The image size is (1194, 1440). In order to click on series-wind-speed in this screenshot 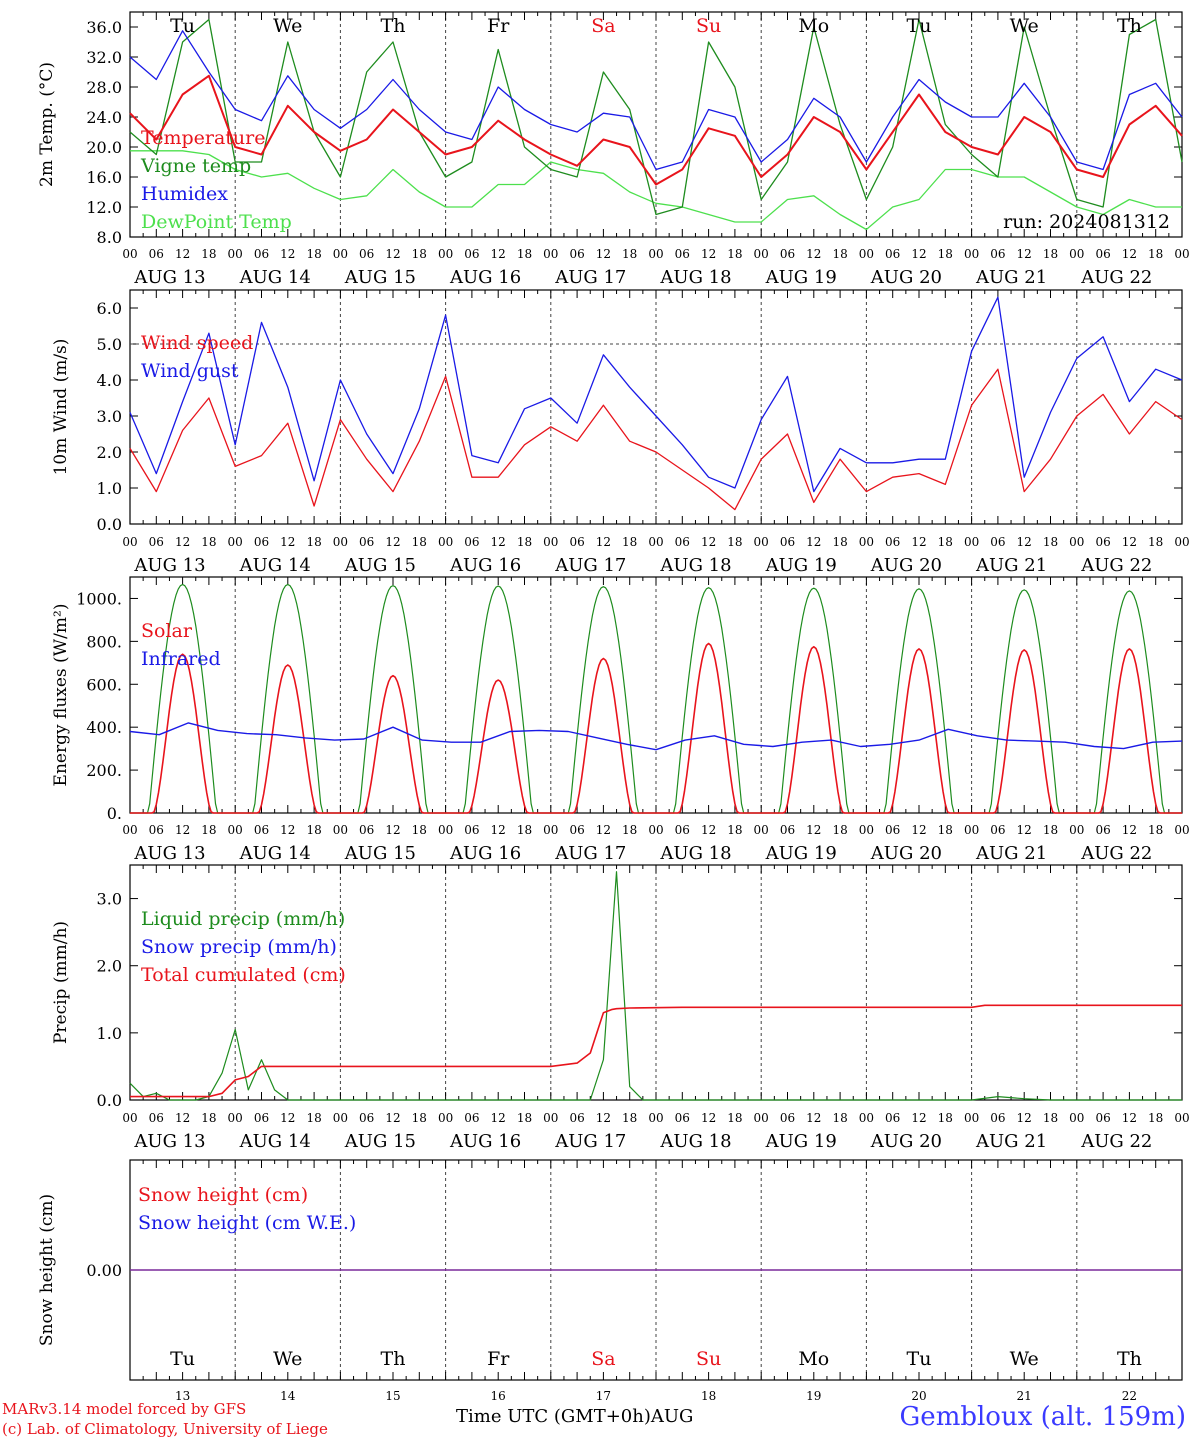, I will do `click(656, 439)`.